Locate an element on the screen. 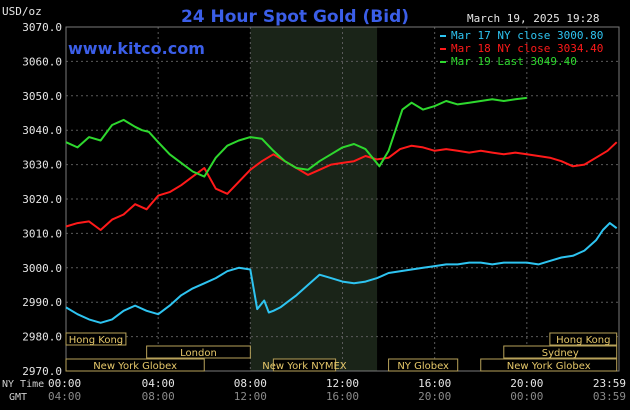  y-tick-label: 2980.0 is located at coordinates (42, 337).